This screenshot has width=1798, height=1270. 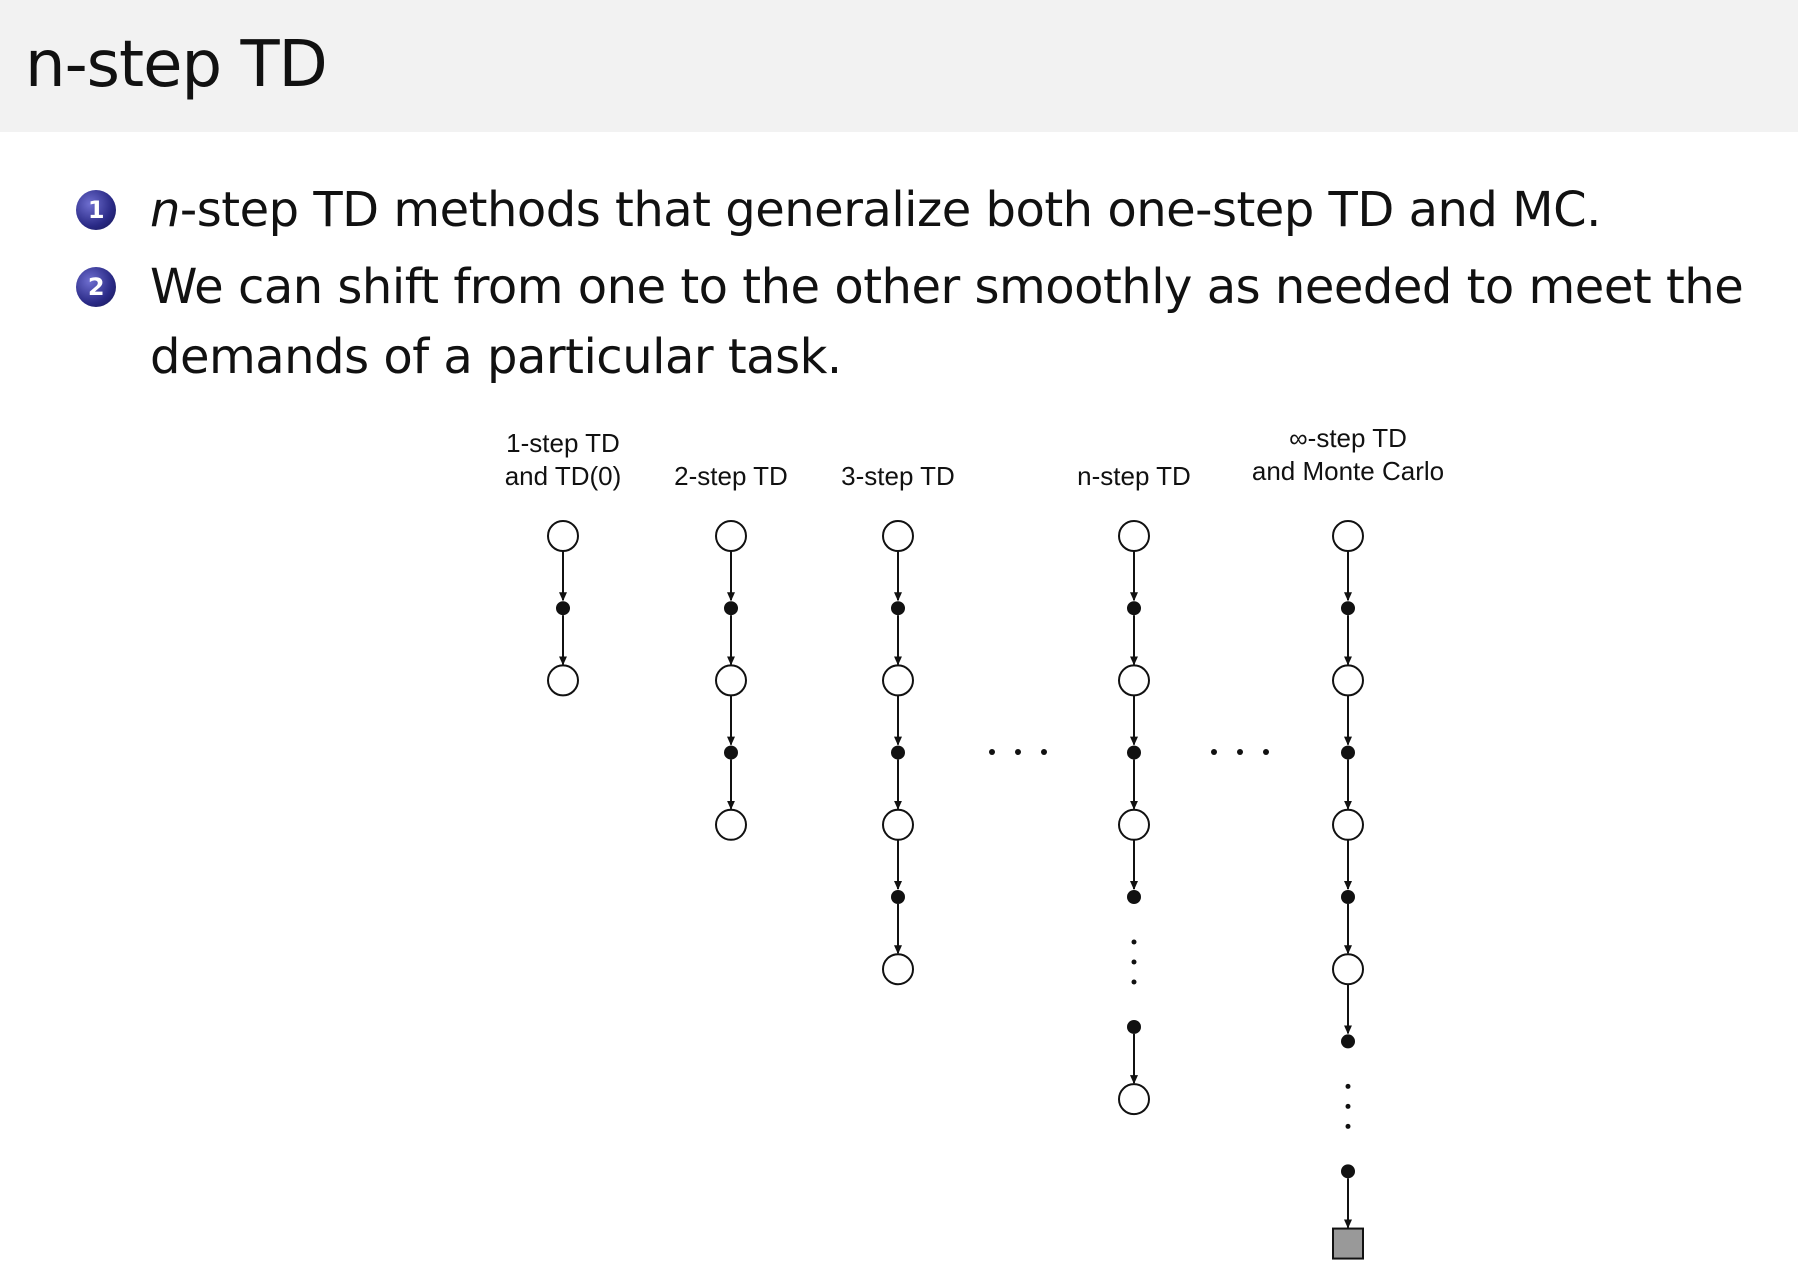 I want to click on column-label: and TD(0), so click(x=563, y=476).